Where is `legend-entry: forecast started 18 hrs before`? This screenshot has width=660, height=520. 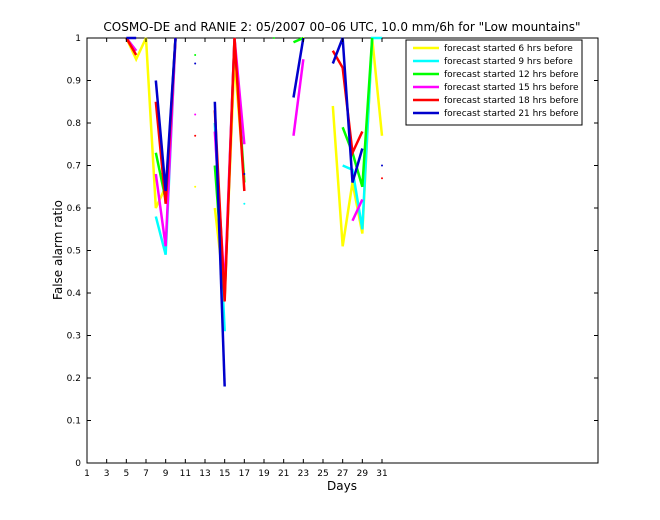 legend-entry: forecast started 18 hrs before is located at coordinates (511, 101).